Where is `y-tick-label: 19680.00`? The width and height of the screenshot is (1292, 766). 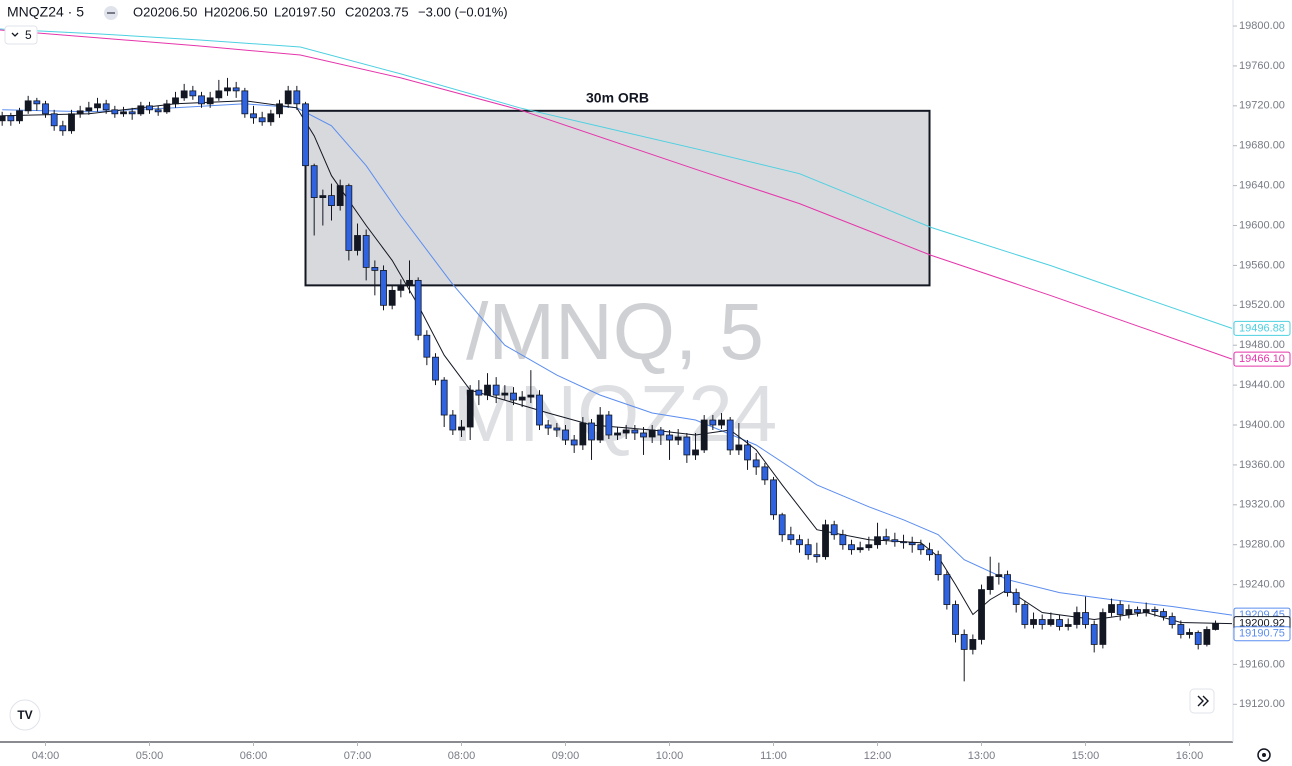
y-tick-label: 19680.00 is located at coordinates (1262, 146).